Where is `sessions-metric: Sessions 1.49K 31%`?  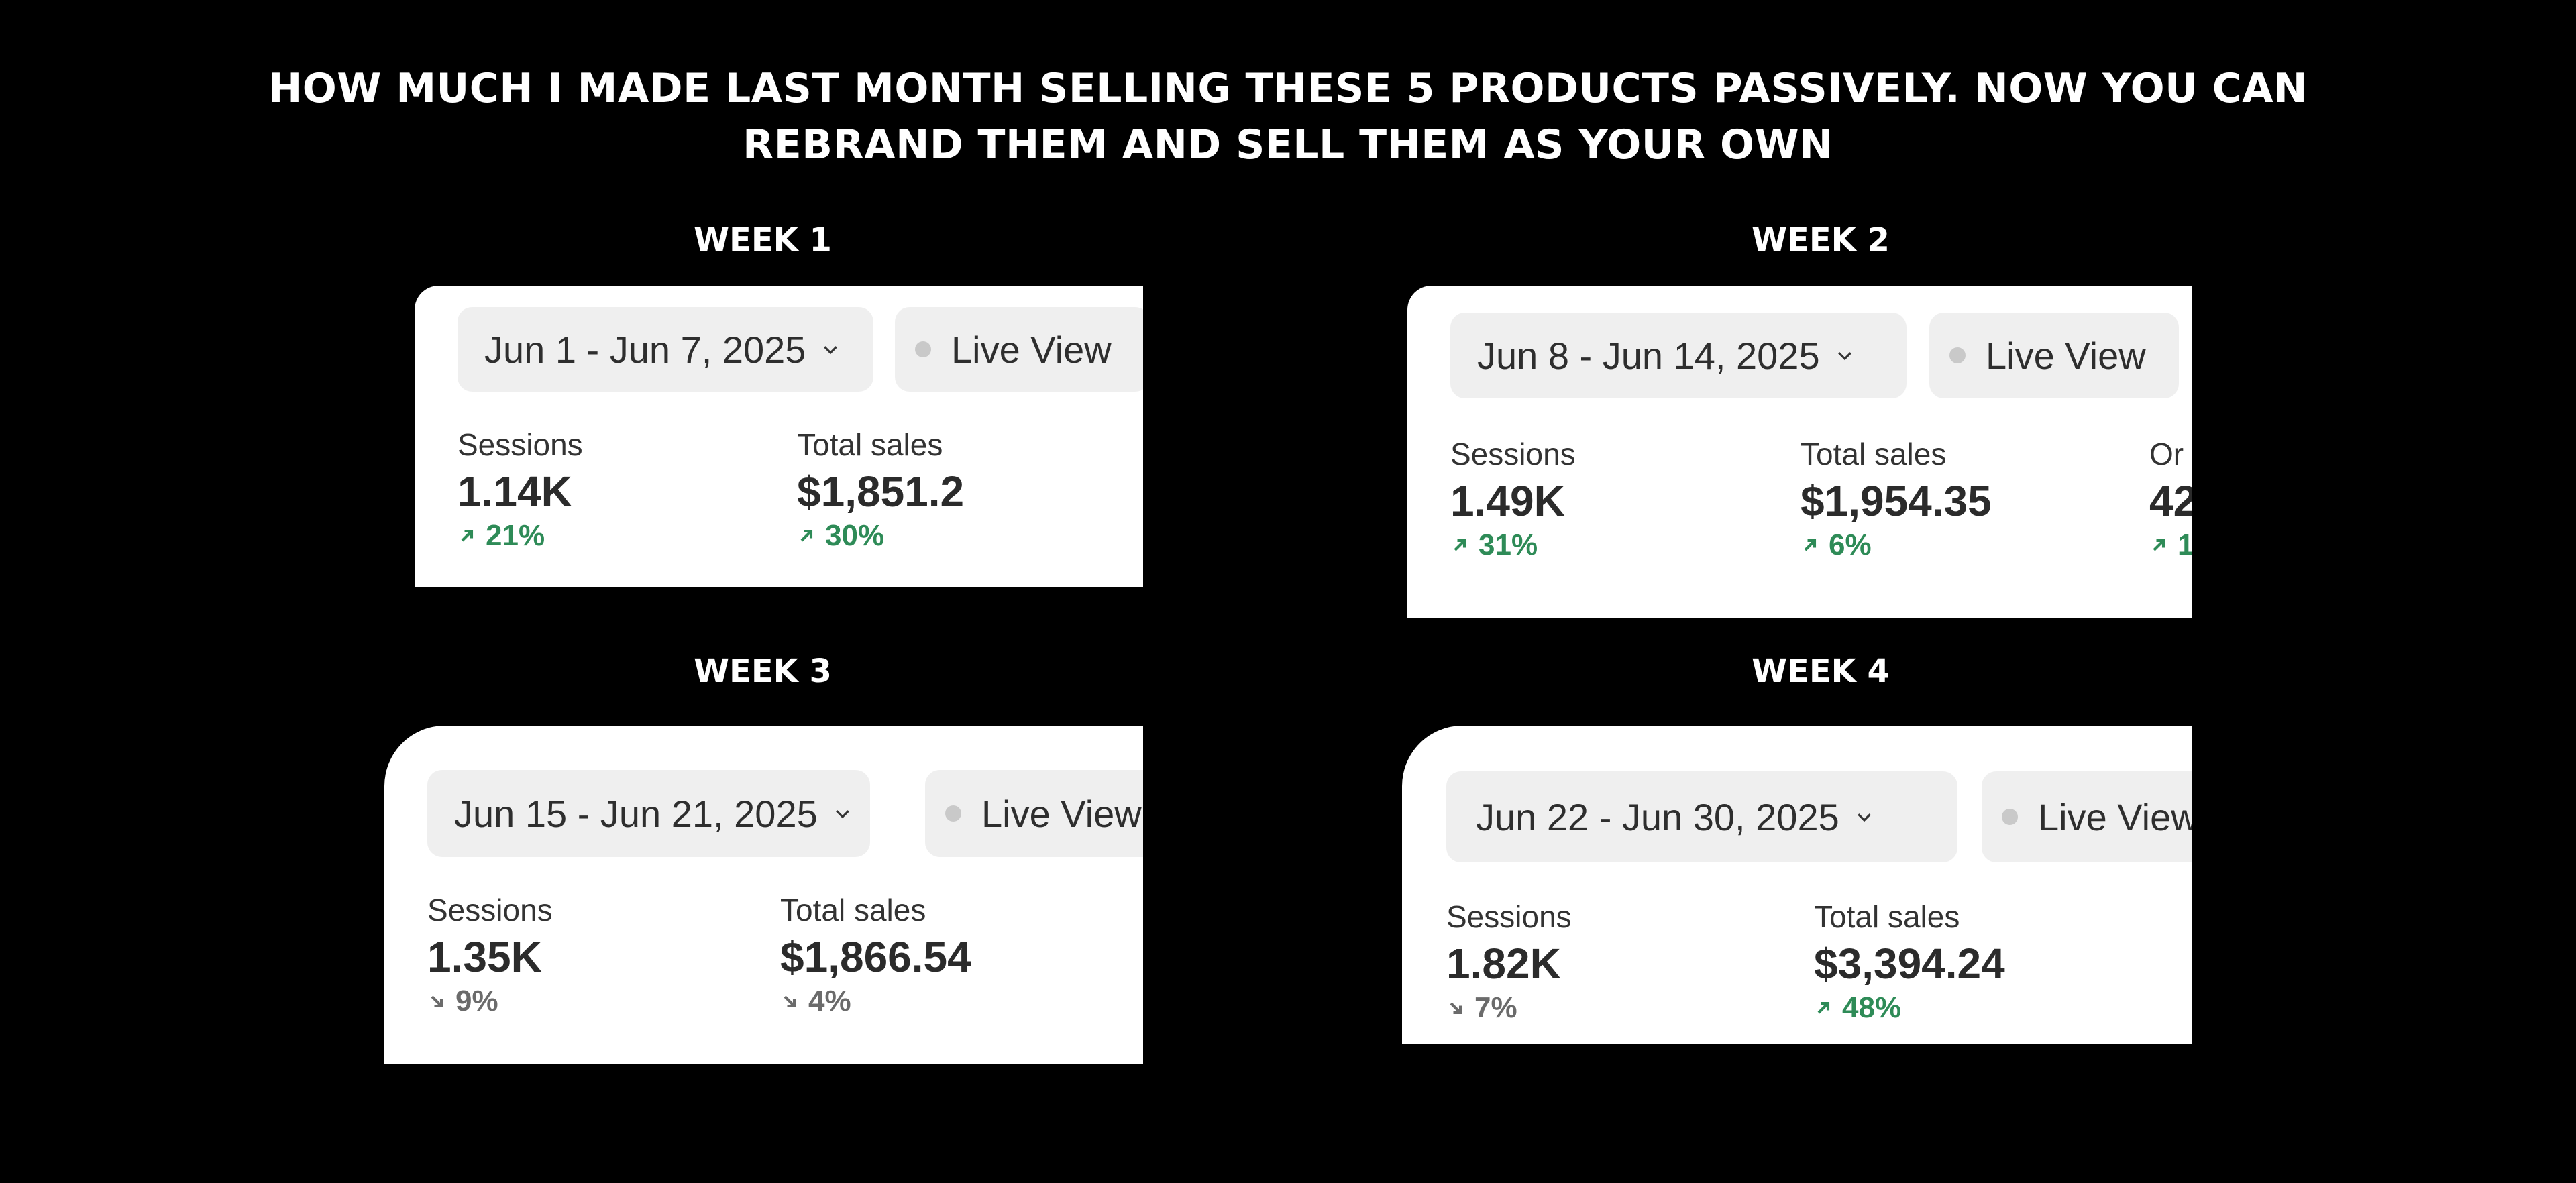 sessions-metric: Sessions 1.49K 31% is located at coordinates (1513, 499).